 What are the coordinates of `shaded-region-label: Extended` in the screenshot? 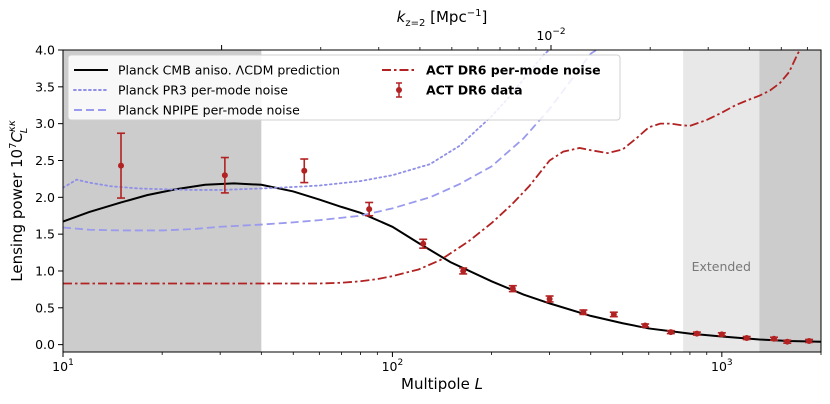 It's located at (721, 266).